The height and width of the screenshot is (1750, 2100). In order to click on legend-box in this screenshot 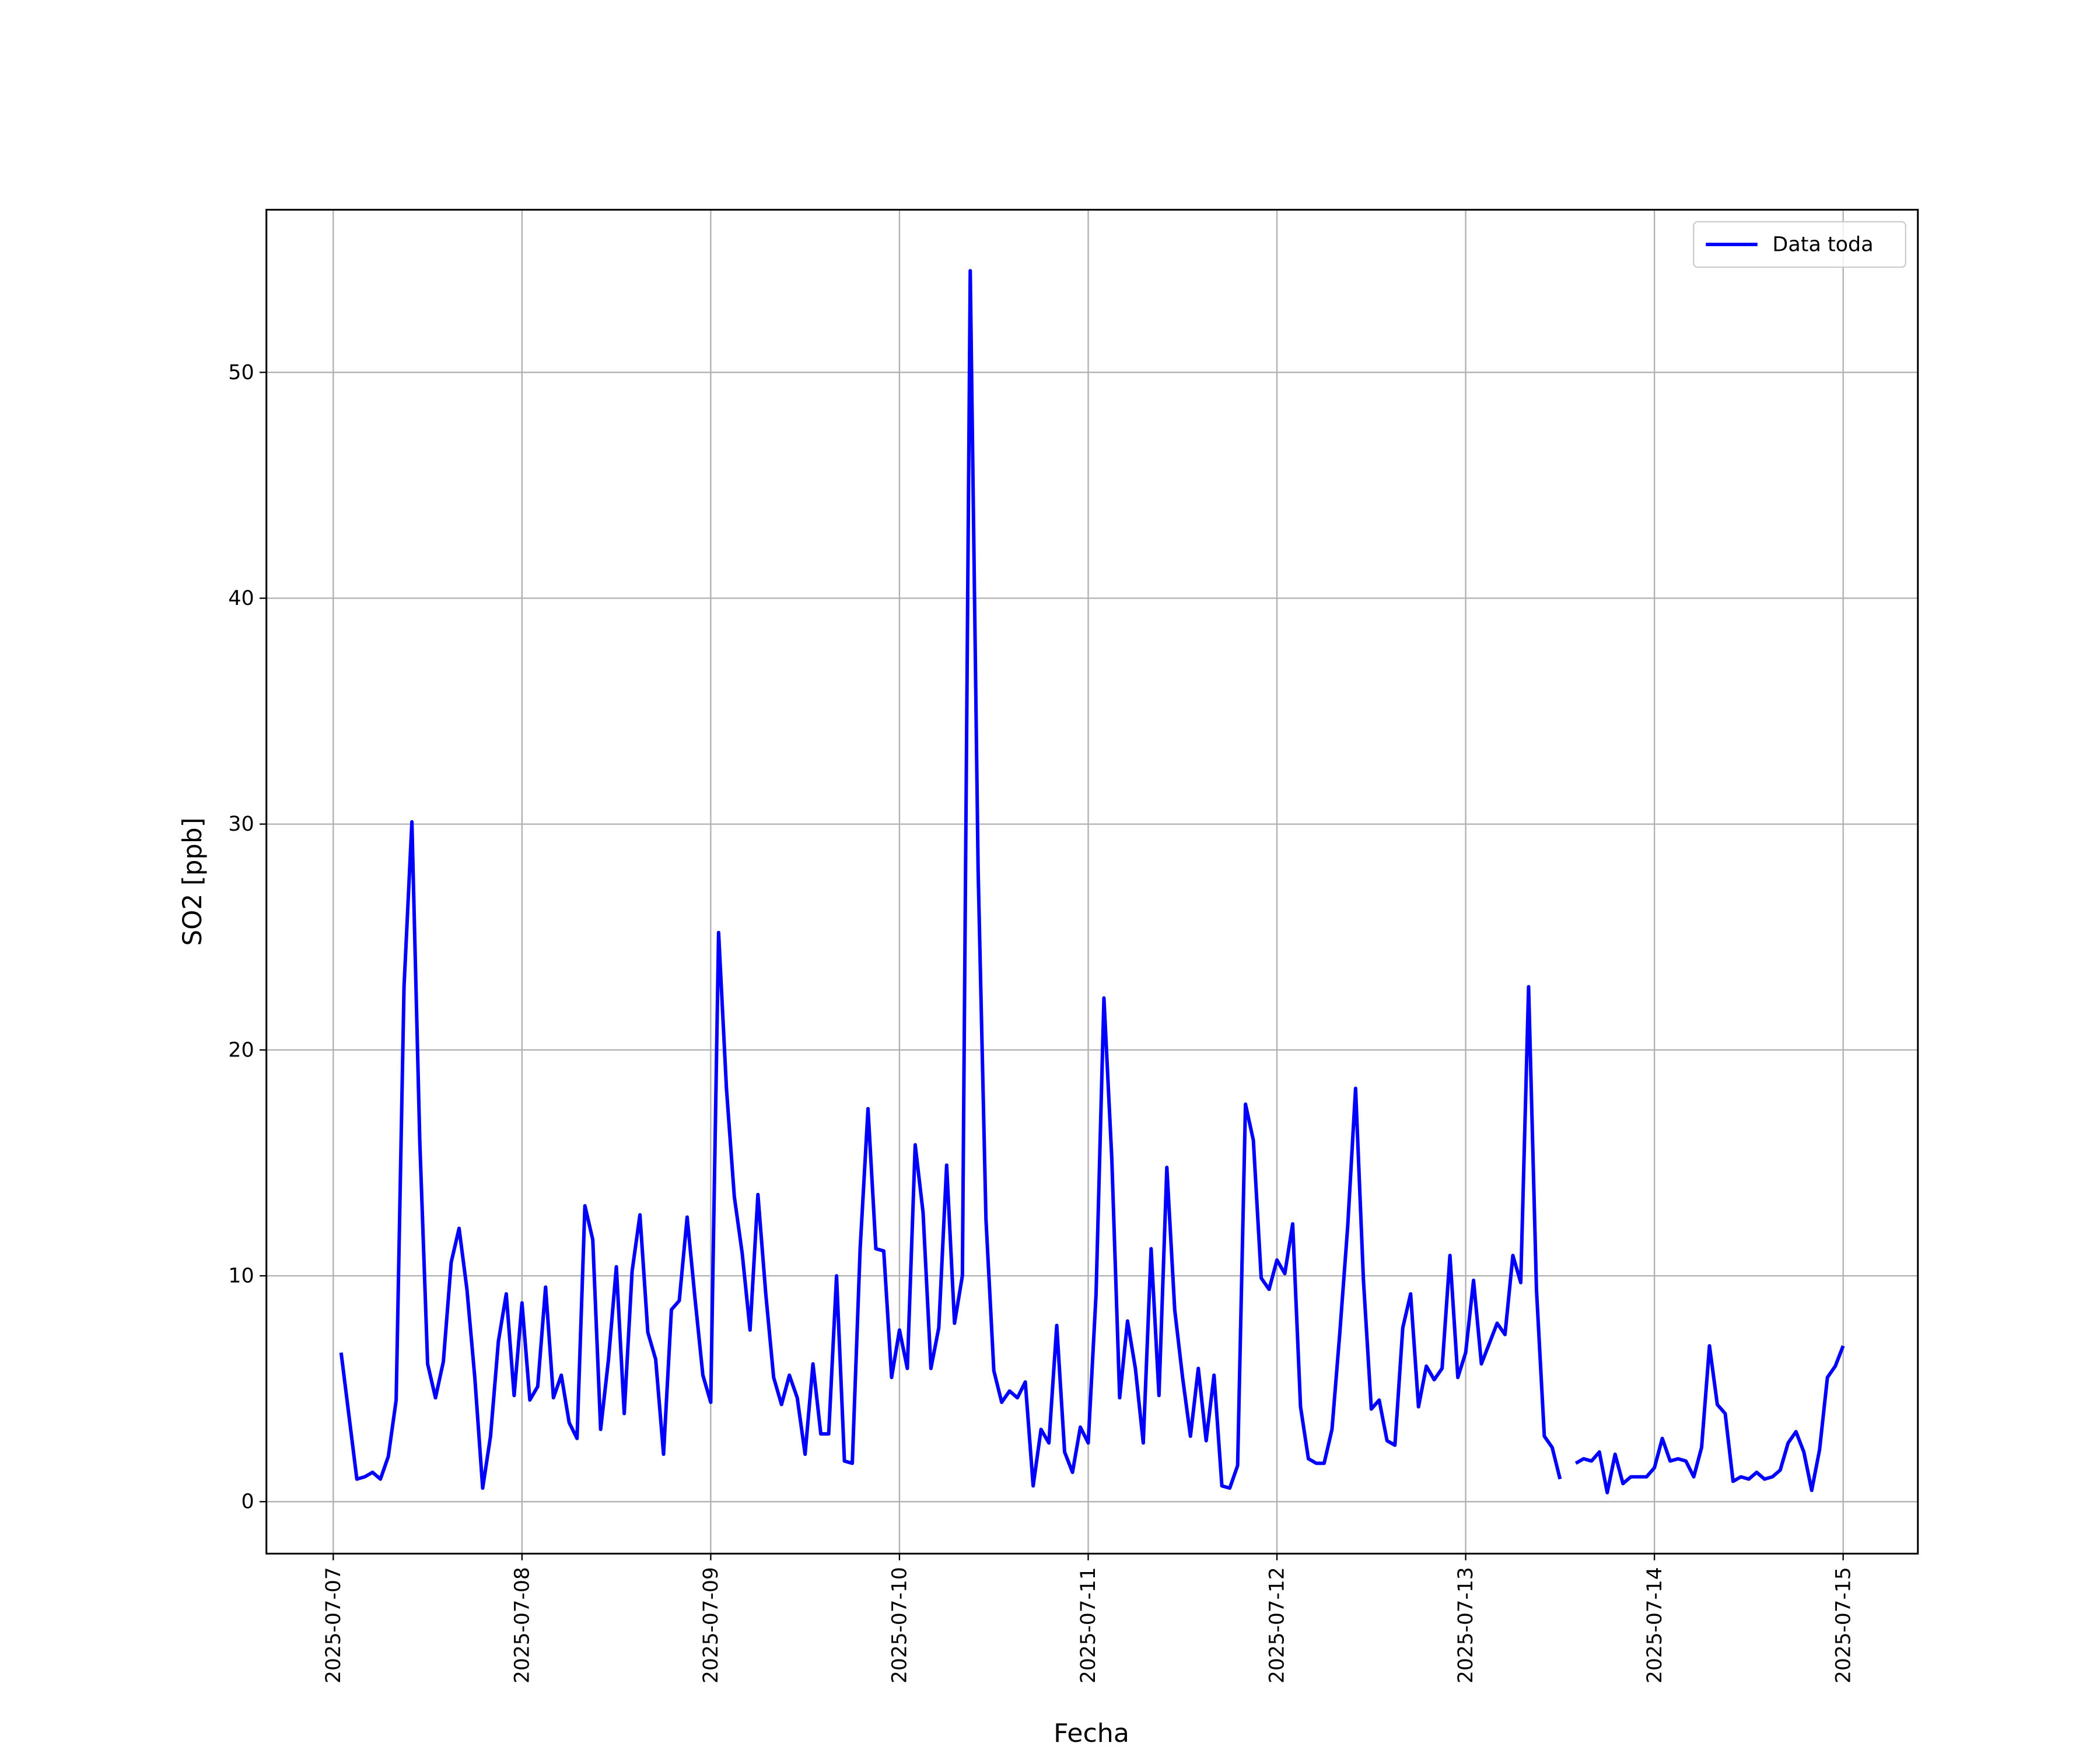, I will do `click(1799, 244)`.